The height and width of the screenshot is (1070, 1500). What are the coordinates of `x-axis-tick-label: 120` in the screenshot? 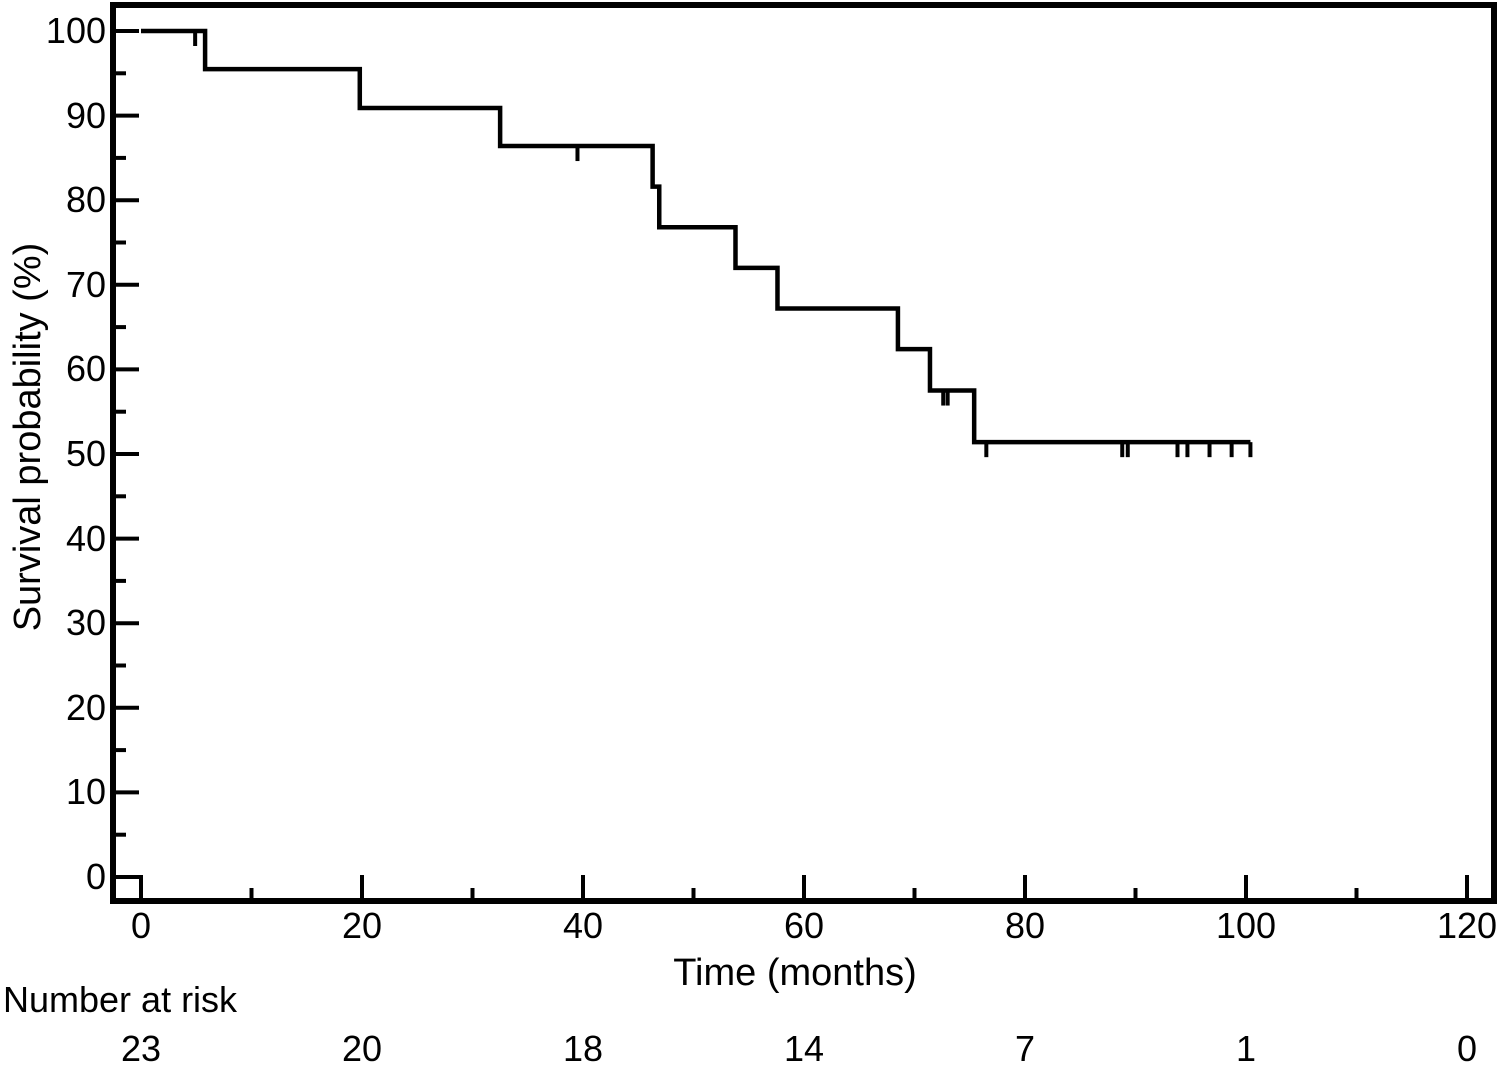 It's located at (1467, 925).